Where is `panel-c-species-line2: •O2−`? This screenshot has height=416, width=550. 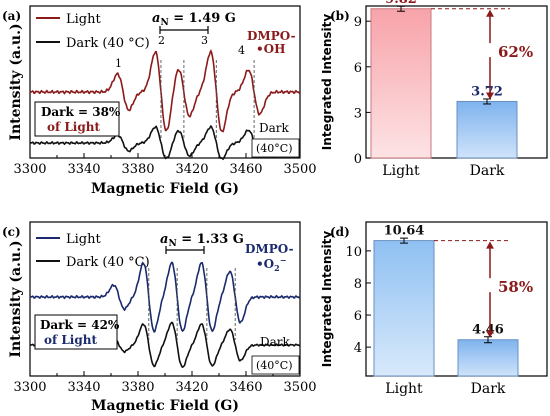
panel-c-species-line2: •O2− is located at coordinates (271, 264).